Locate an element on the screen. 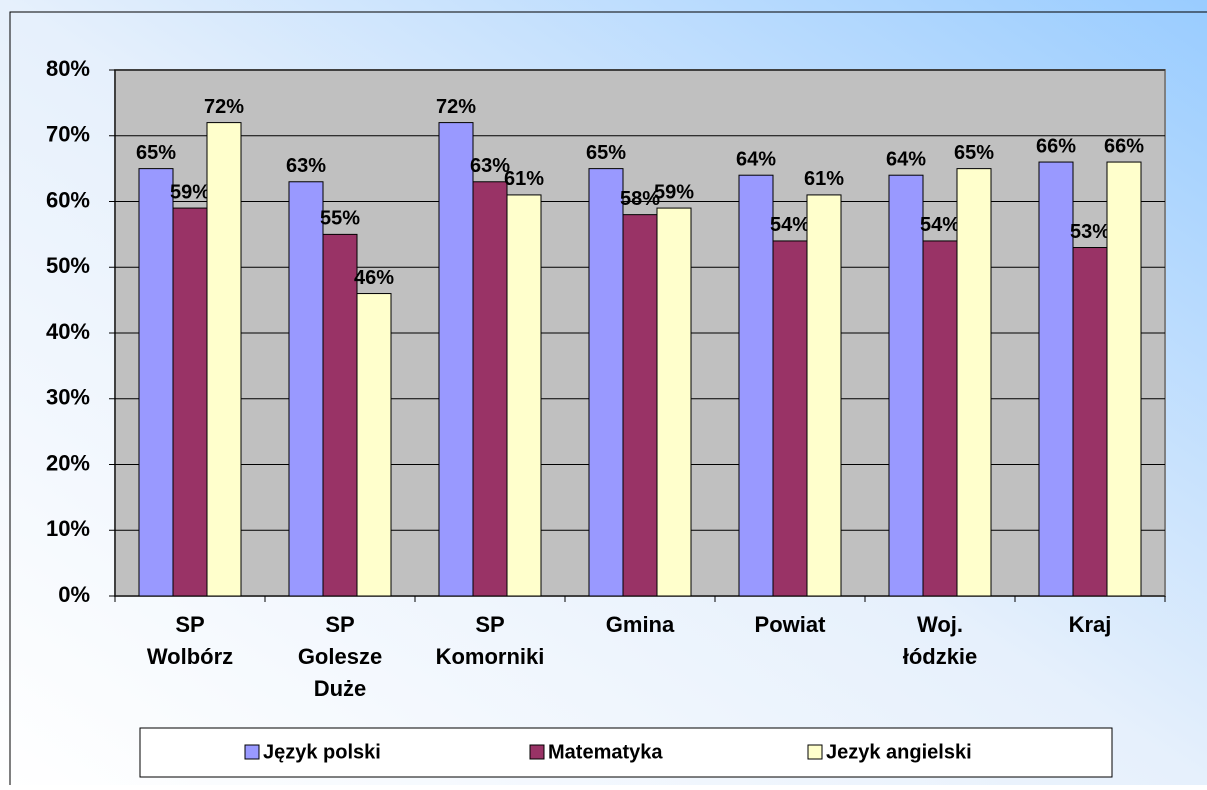  y-tick-label: 30% is located at coordinates (68, 397).